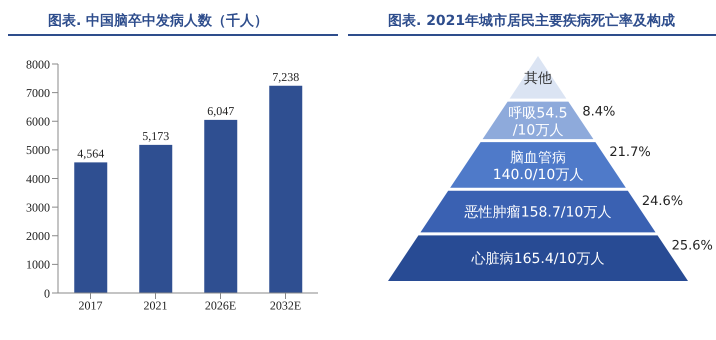 This screenshot has width=716, height=340. I want to click on category-label: 呼吸54.5 /10万人, so click(538, 121).